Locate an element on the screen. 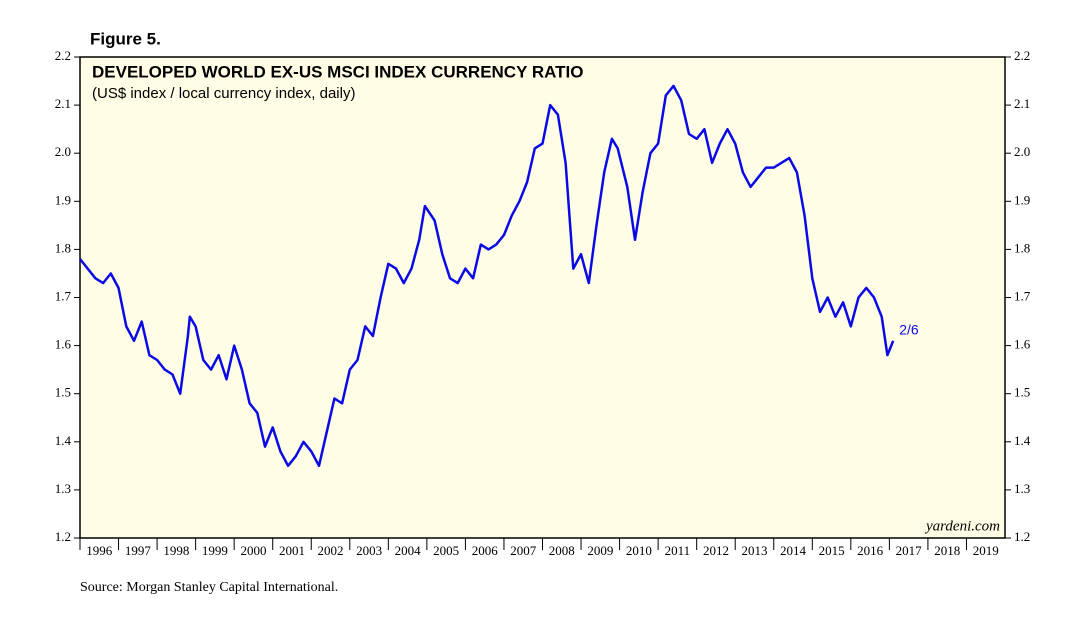 The width and height of the screenshot is (1070, 628). x-tick-label: 1996 is located at coordinates (99, 550).